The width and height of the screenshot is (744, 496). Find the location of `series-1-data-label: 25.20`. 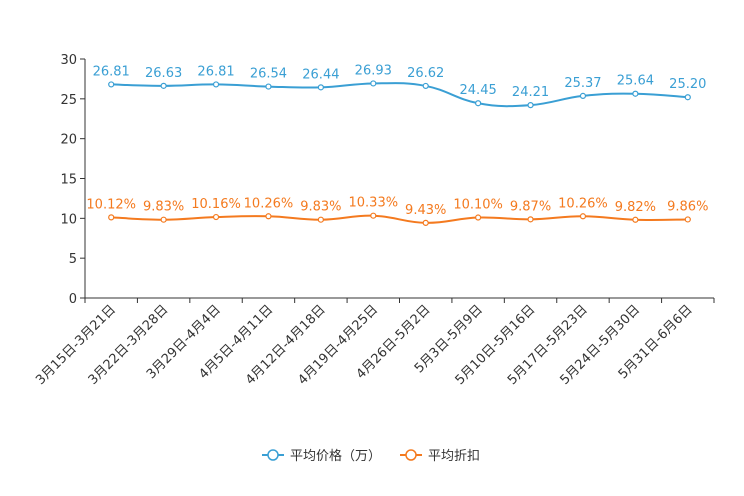

series-1-data-label: 25.20 is located at coordinates (687, 84).